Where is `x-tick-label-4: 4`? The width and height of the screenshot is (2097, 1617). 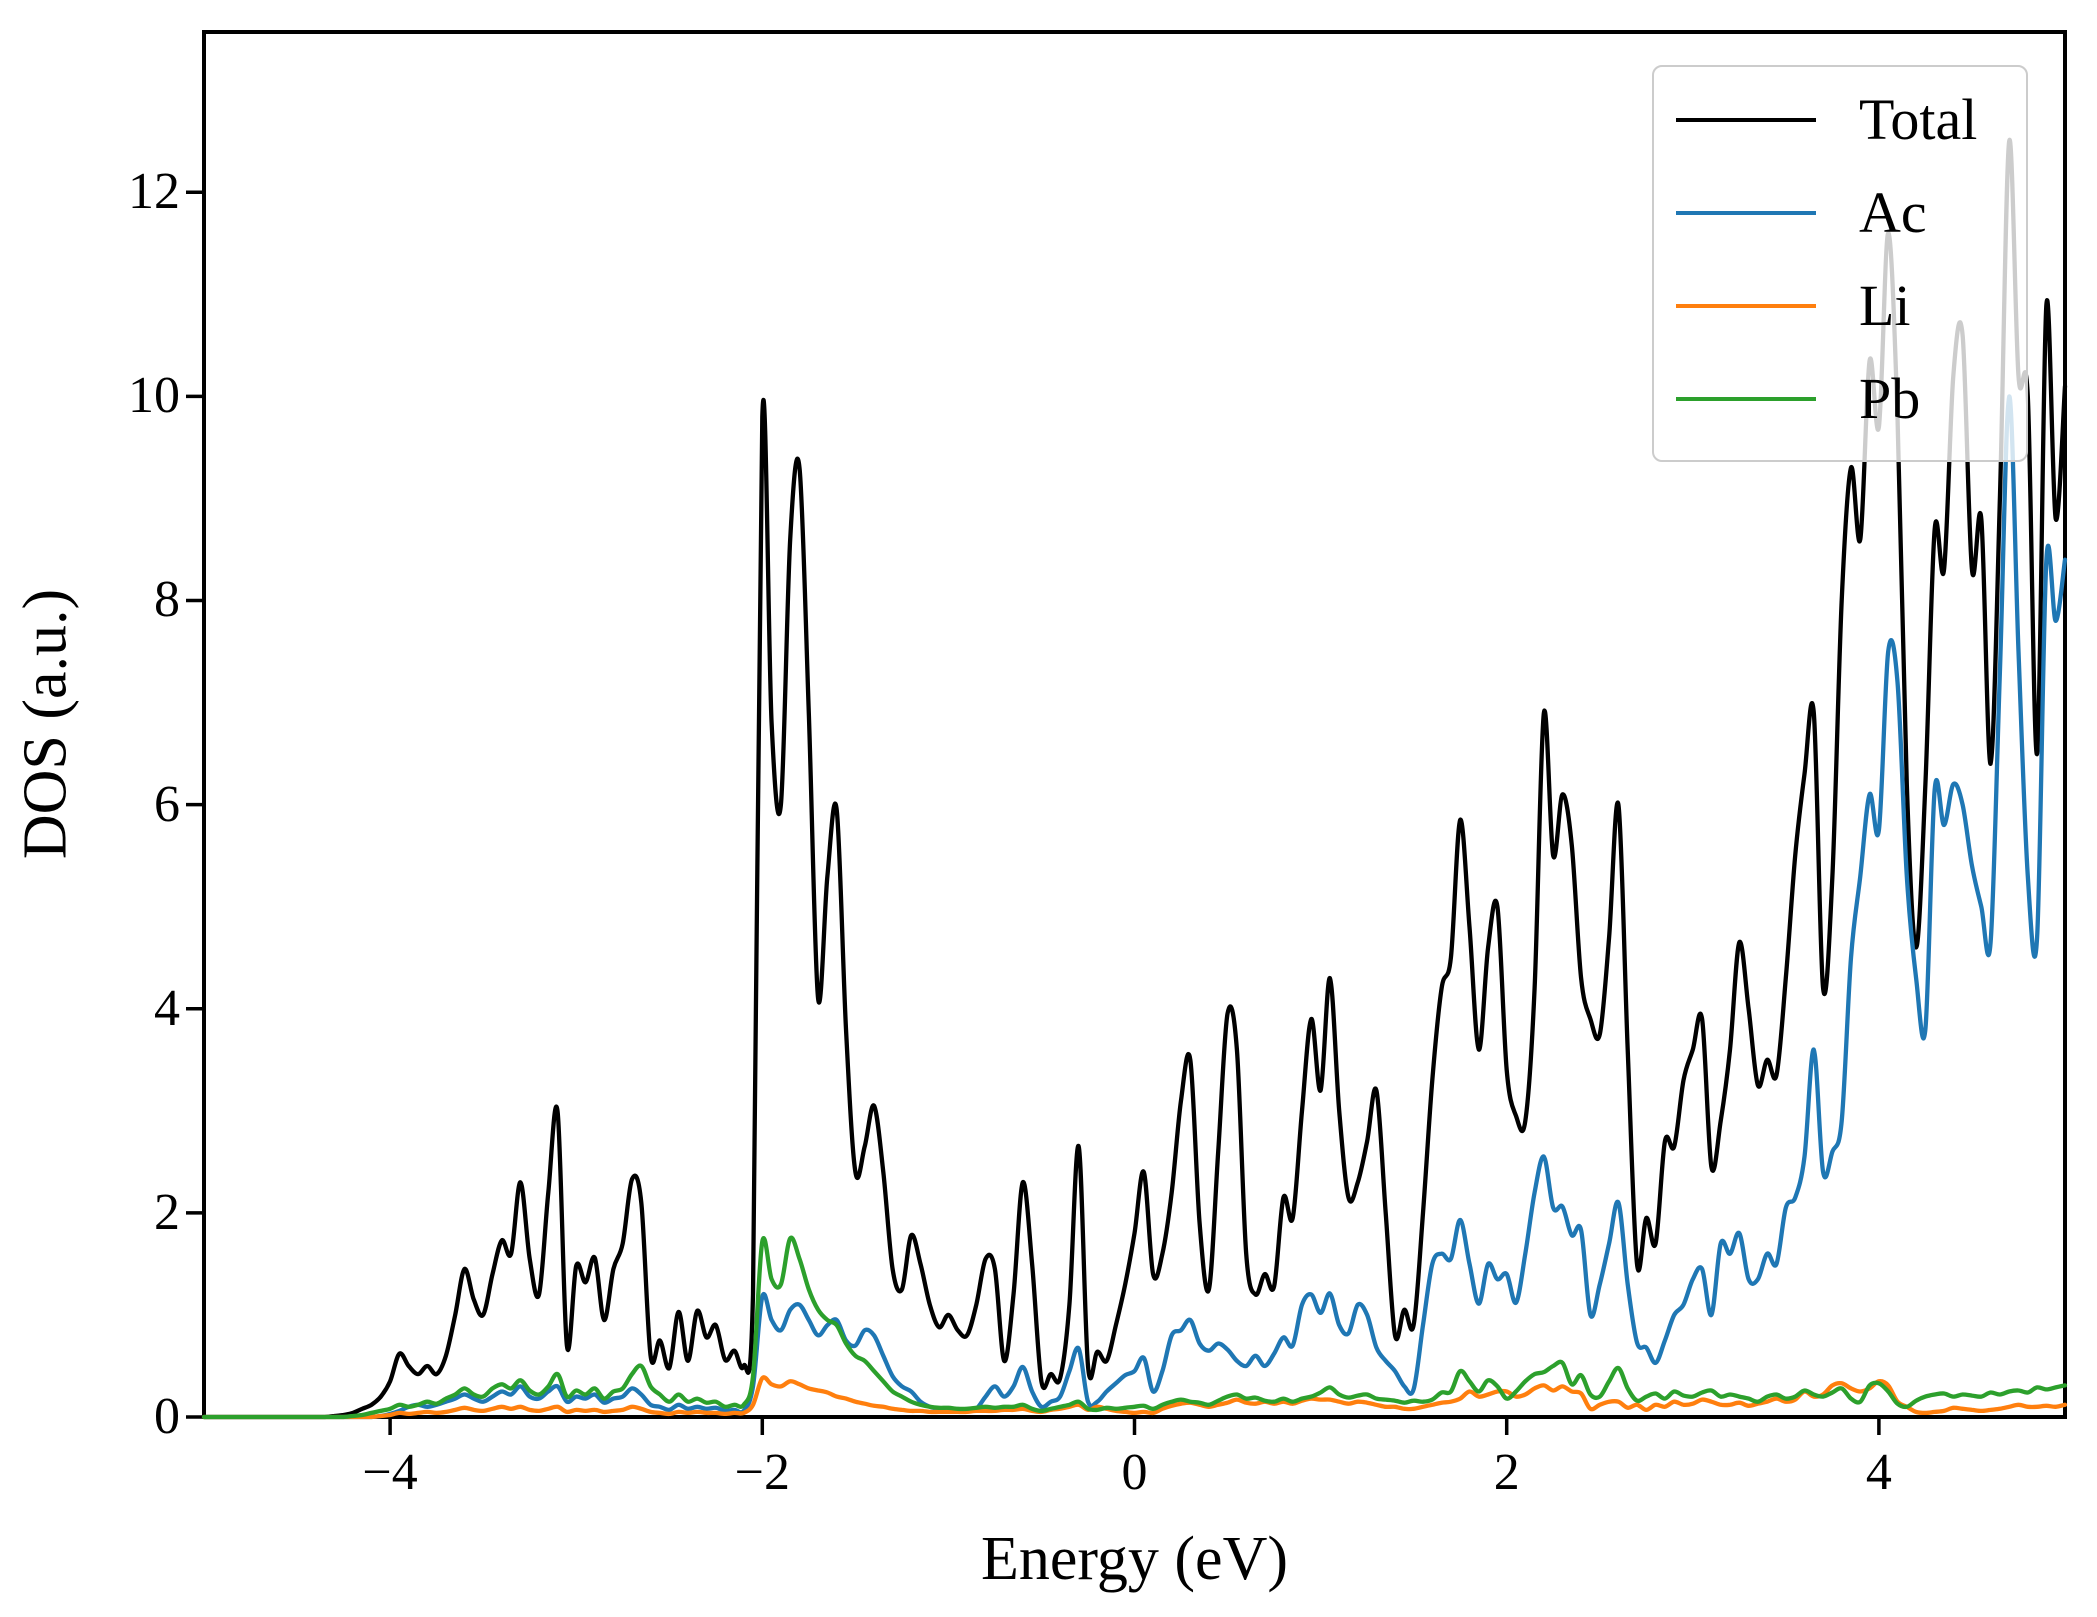 x-tick-label-4: 4 is located at coordinates (1878, 1472).